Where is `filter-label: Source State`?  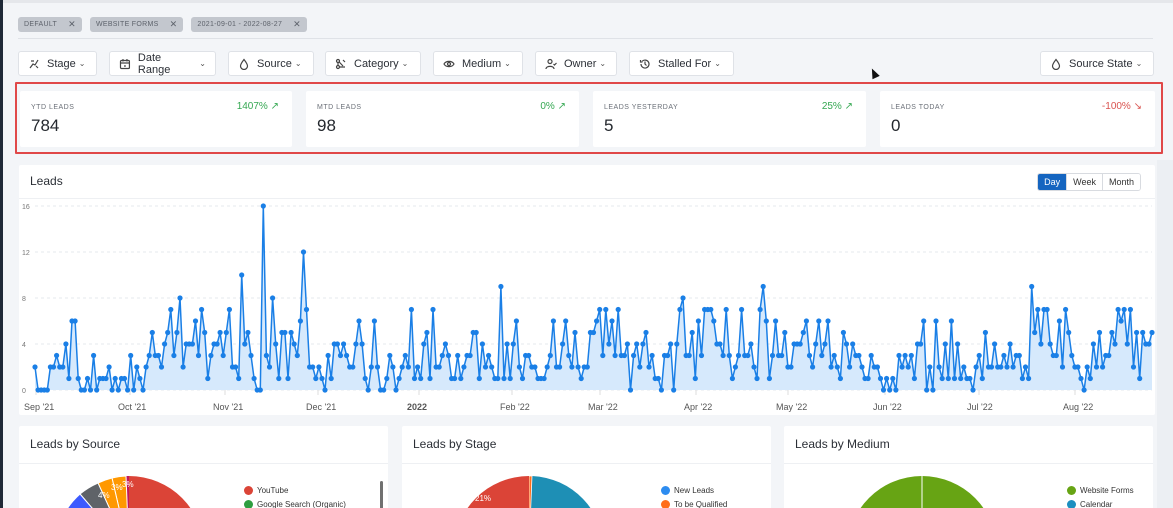 filter-label: Source State is located at coordinates (1101, 63).